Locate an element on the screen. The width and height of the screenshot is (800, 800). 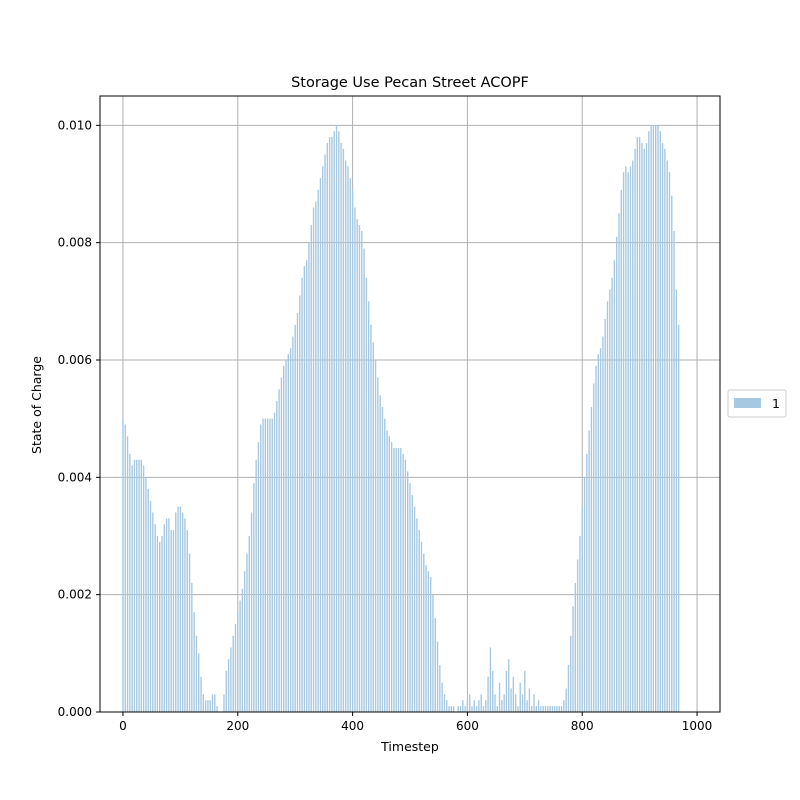
x-axis-label: Timestep is located at coordinates (409, 746).